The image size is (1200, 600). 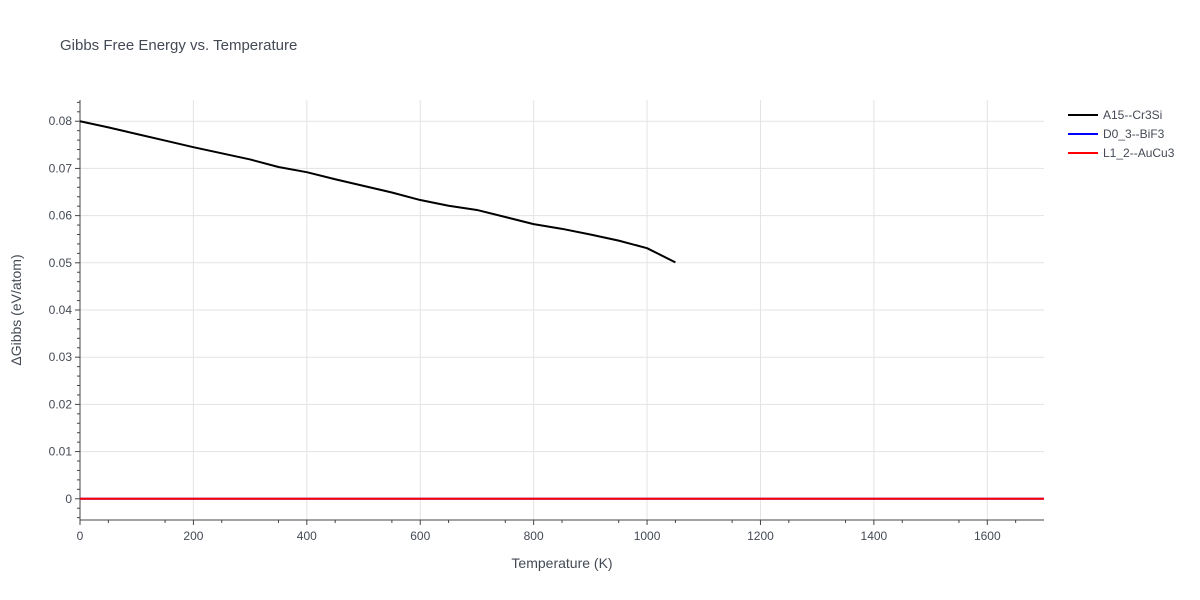 What do you see at coordinates (61, 404) in the screenshot?
I see `y-tick-label: 0.02` at bounding box center [61, 404].